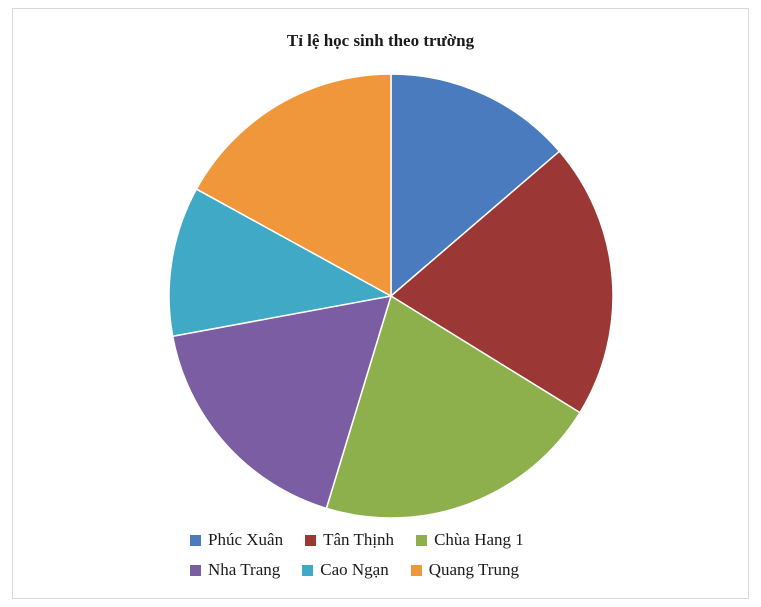  I want to click on legend-item-quang-trung: Quang Trung, so click(464, 570).